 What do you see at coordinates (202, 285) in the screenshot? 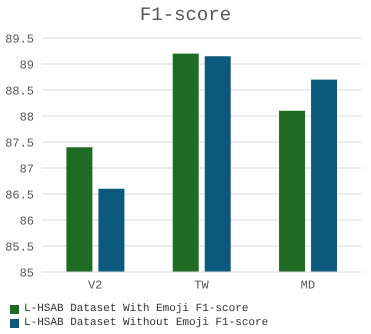
I see `x-tick-label: TW` at bounding box center [202, 285].